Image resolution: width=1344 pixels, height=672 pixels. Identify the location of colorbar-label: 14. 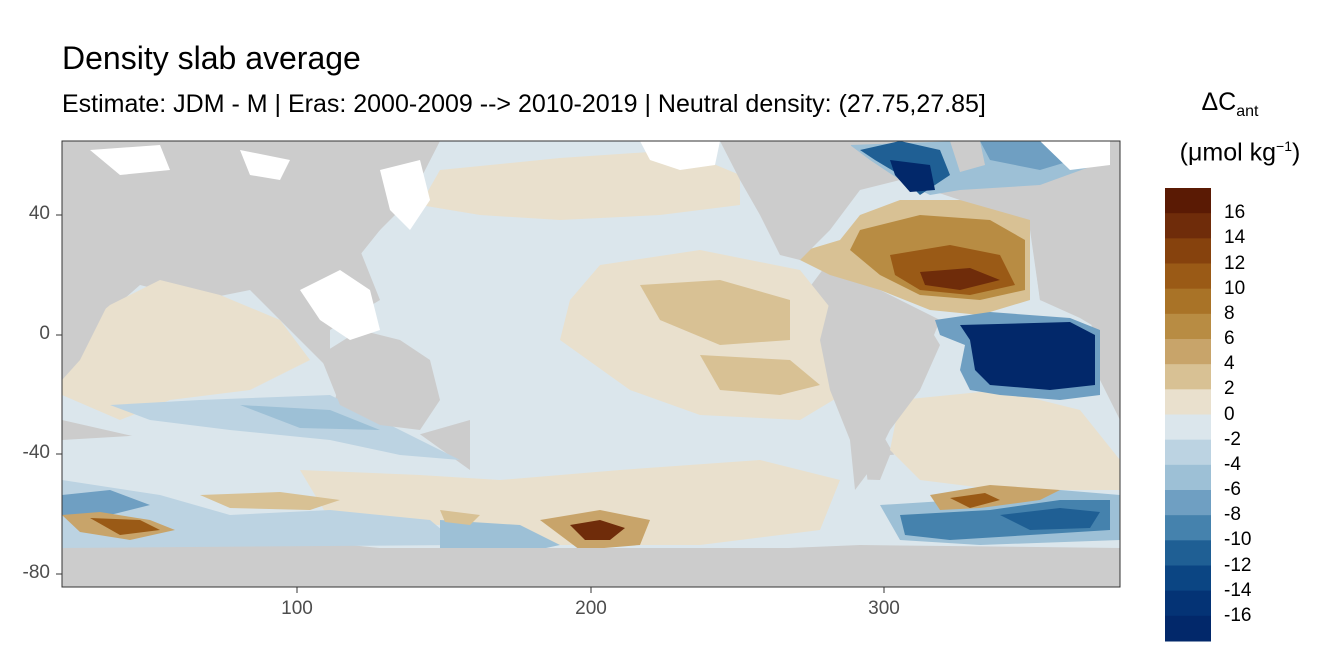
(1235, 238).